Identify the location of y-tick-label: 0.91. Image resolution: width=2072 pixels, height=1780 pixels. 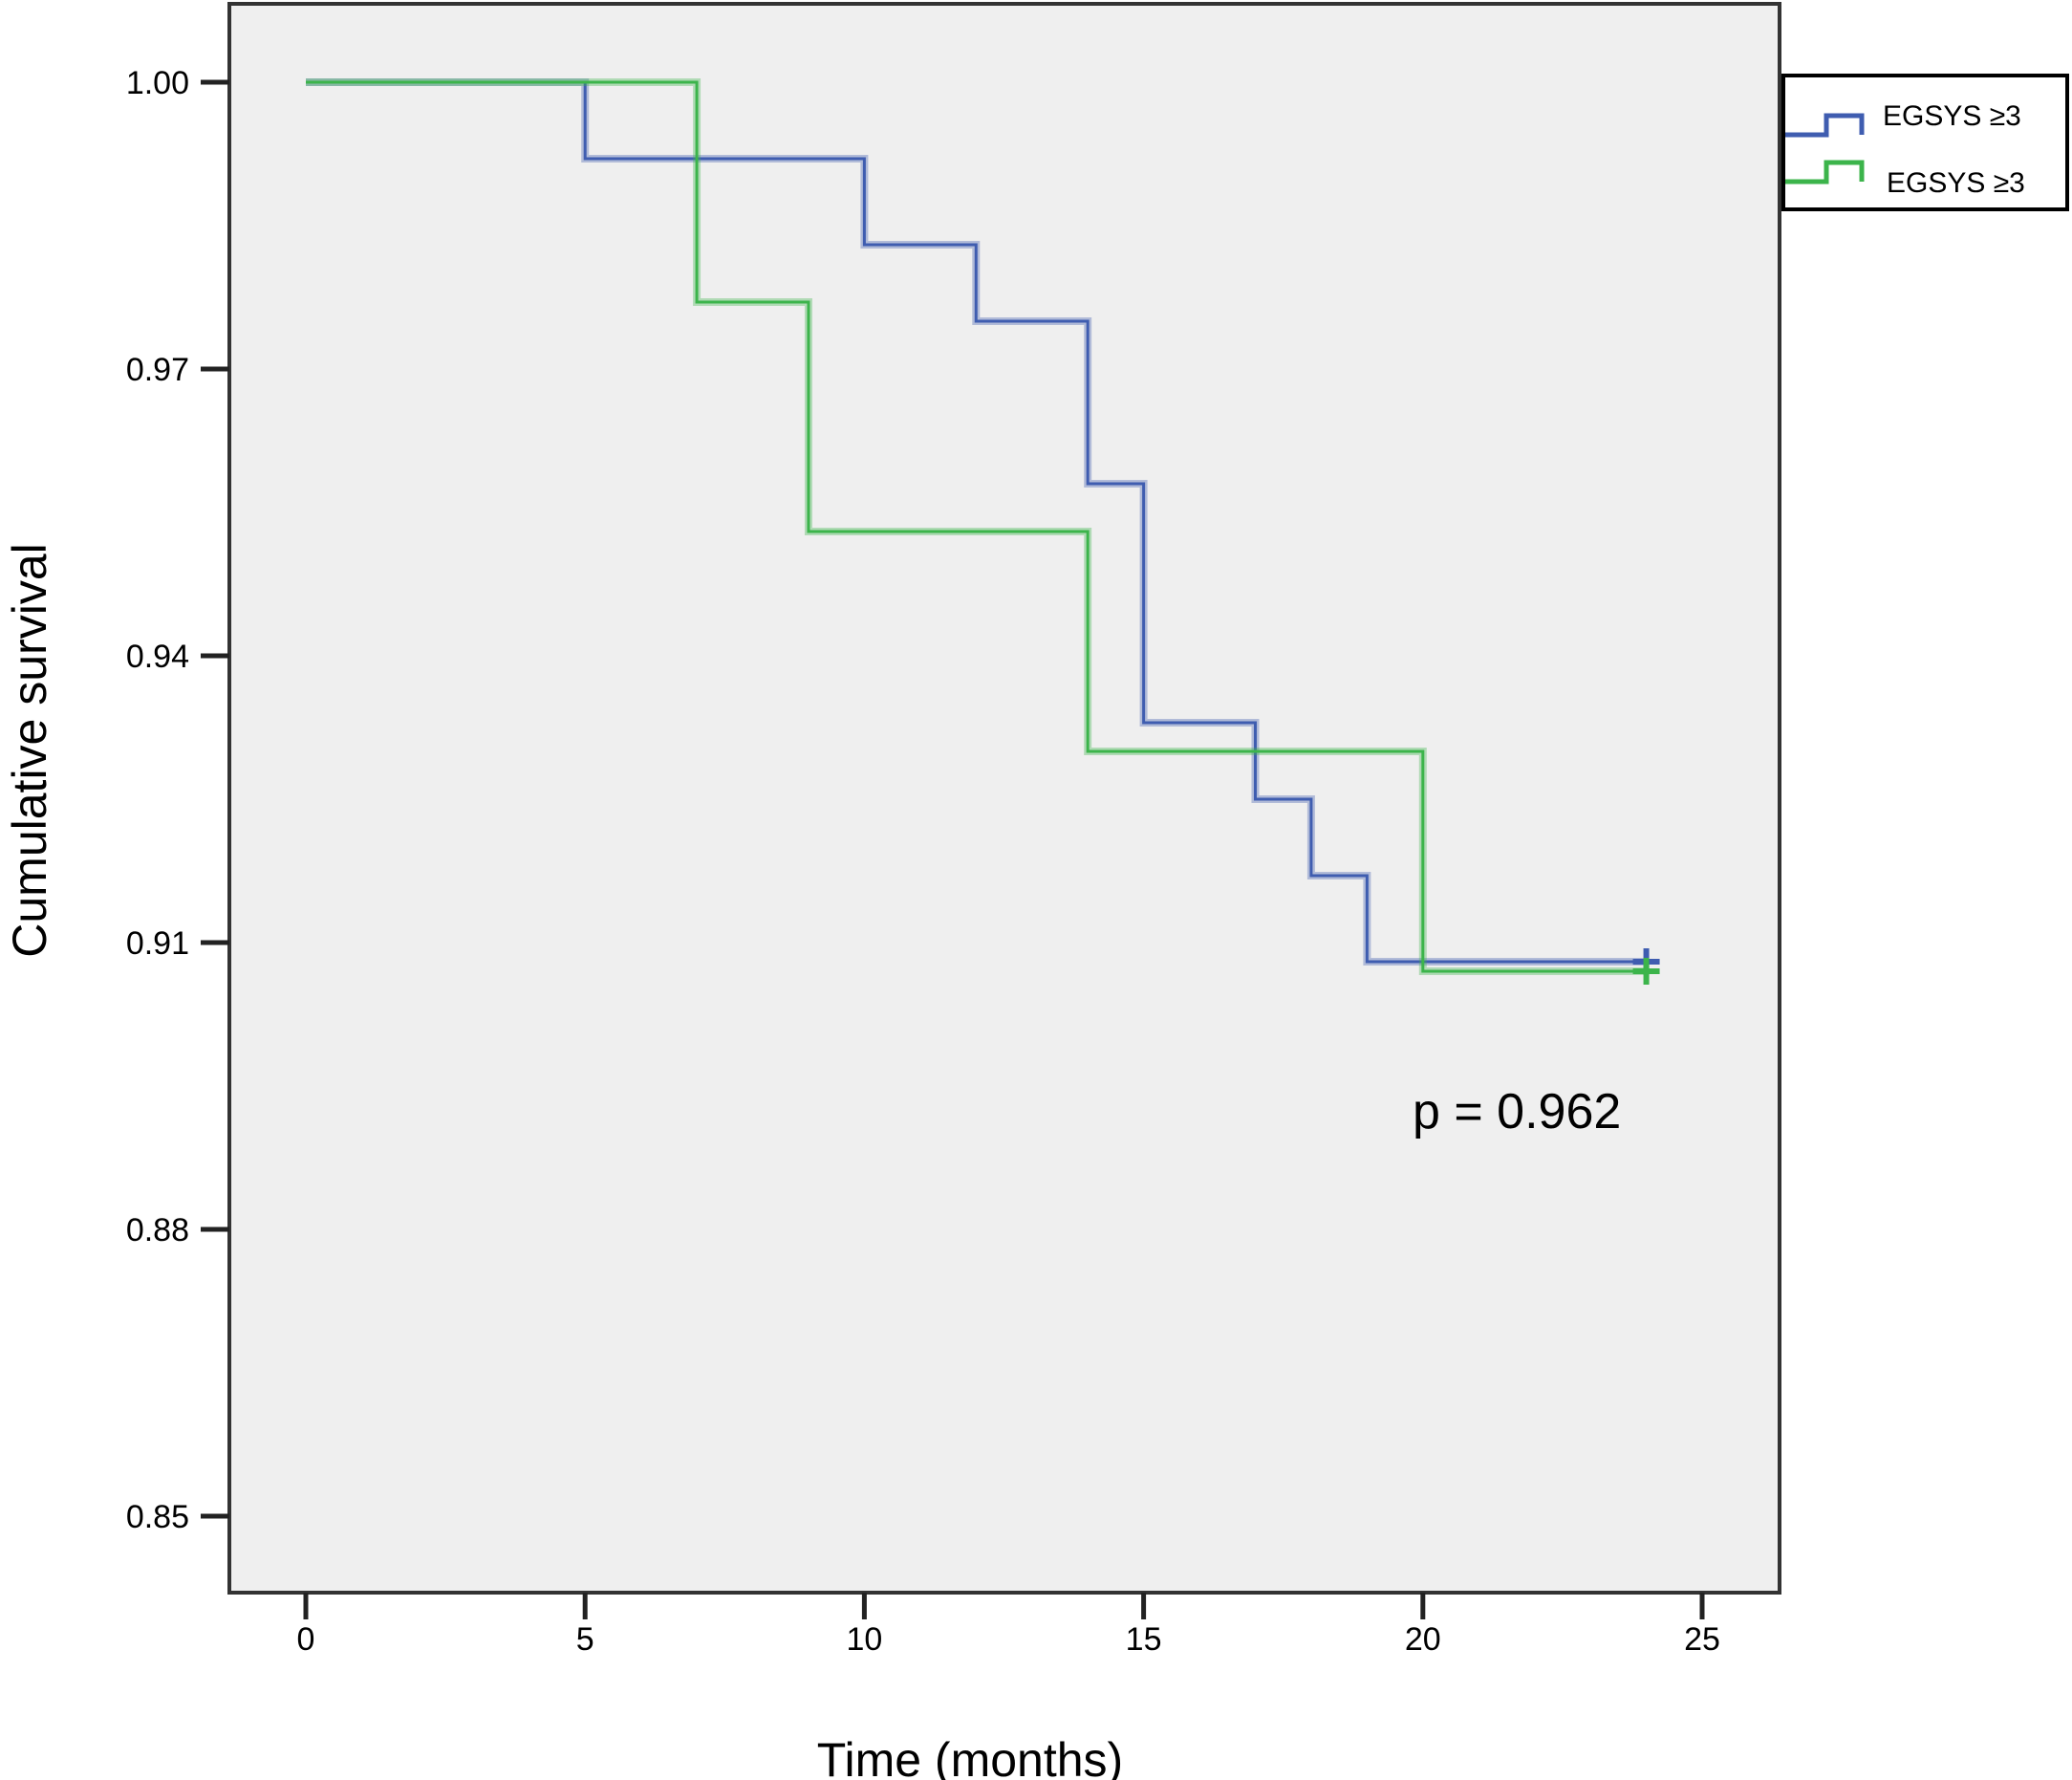
(157, 943).